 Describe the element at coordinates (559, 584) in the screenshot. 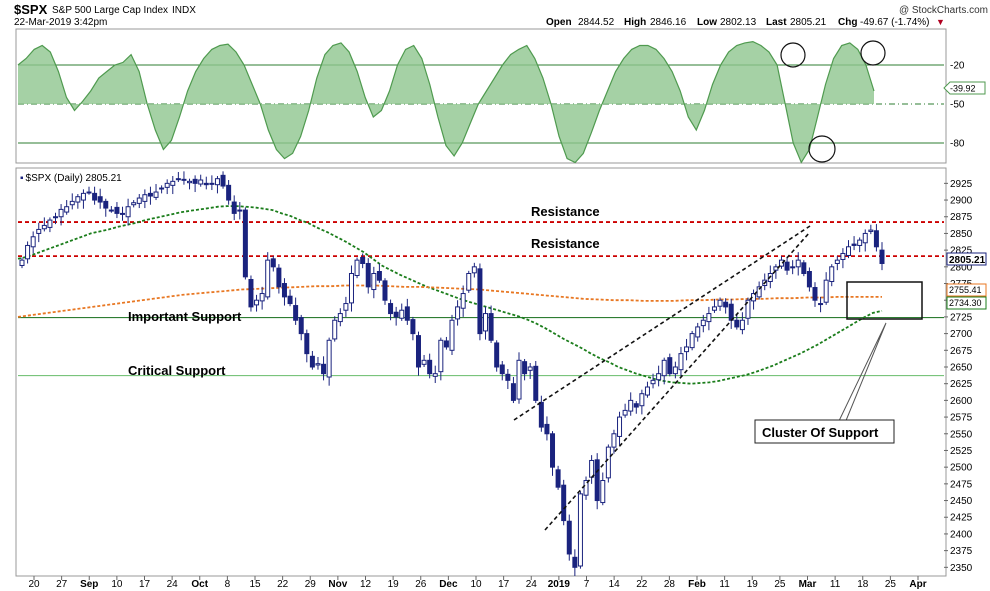

I see `x-tick-label: 2019` at that location.